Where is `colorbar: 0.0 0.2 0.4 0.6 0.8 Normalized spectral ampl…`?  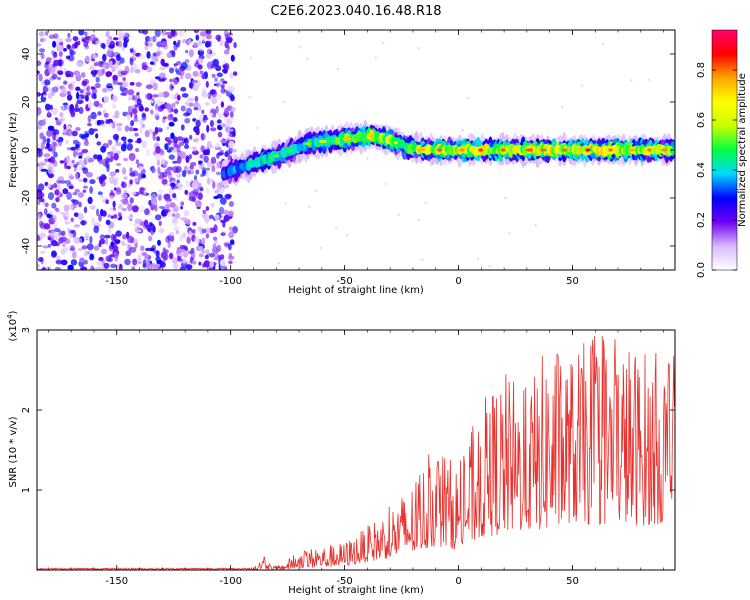
colorbar: 0.0 0.2 0.4 0.6 0.8 Normalized spectral ampl… is located at coordinates (722, 153).